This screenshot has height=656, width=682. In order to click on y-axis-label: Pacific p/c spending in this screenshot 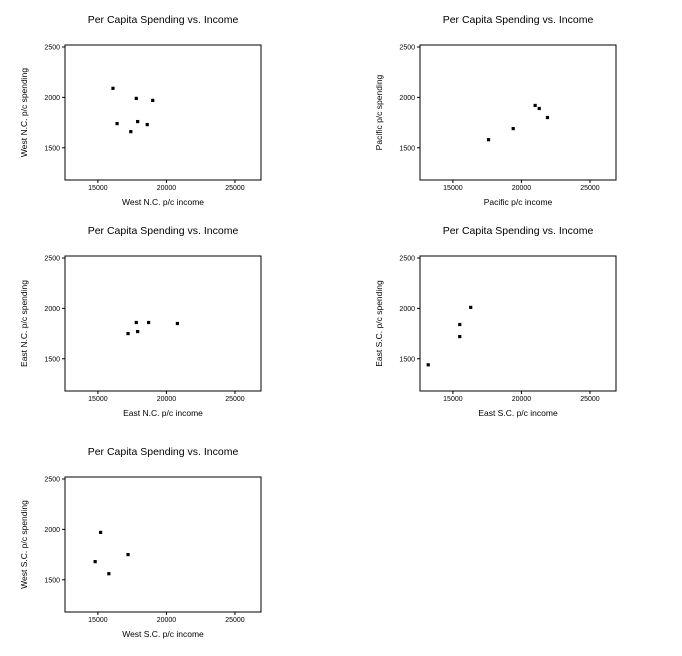, I will do `click(379, 112)`.